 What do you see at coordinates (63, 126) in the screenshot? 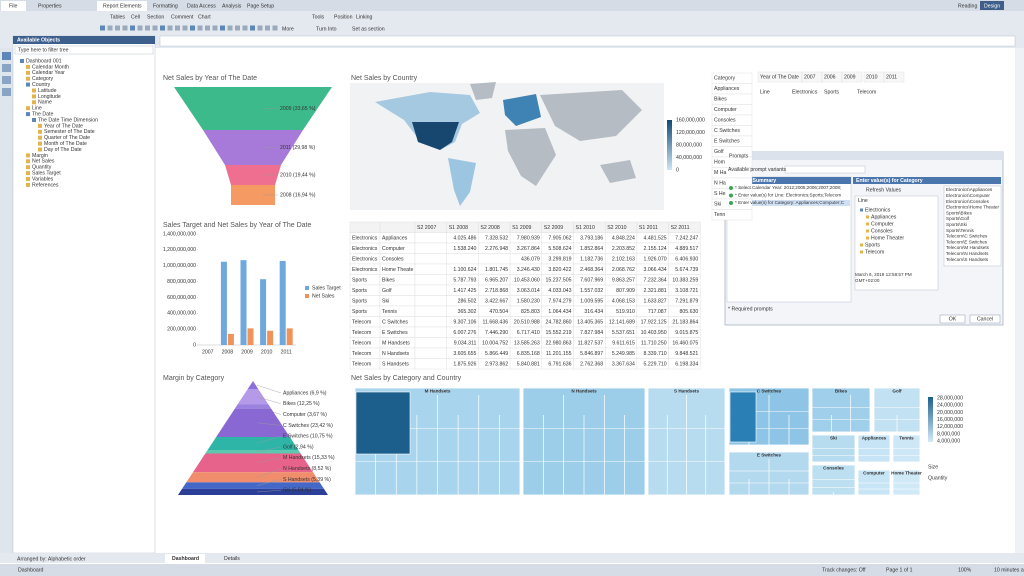
I see `tree-item: Year of The Date` at bounding box center [63, 126].